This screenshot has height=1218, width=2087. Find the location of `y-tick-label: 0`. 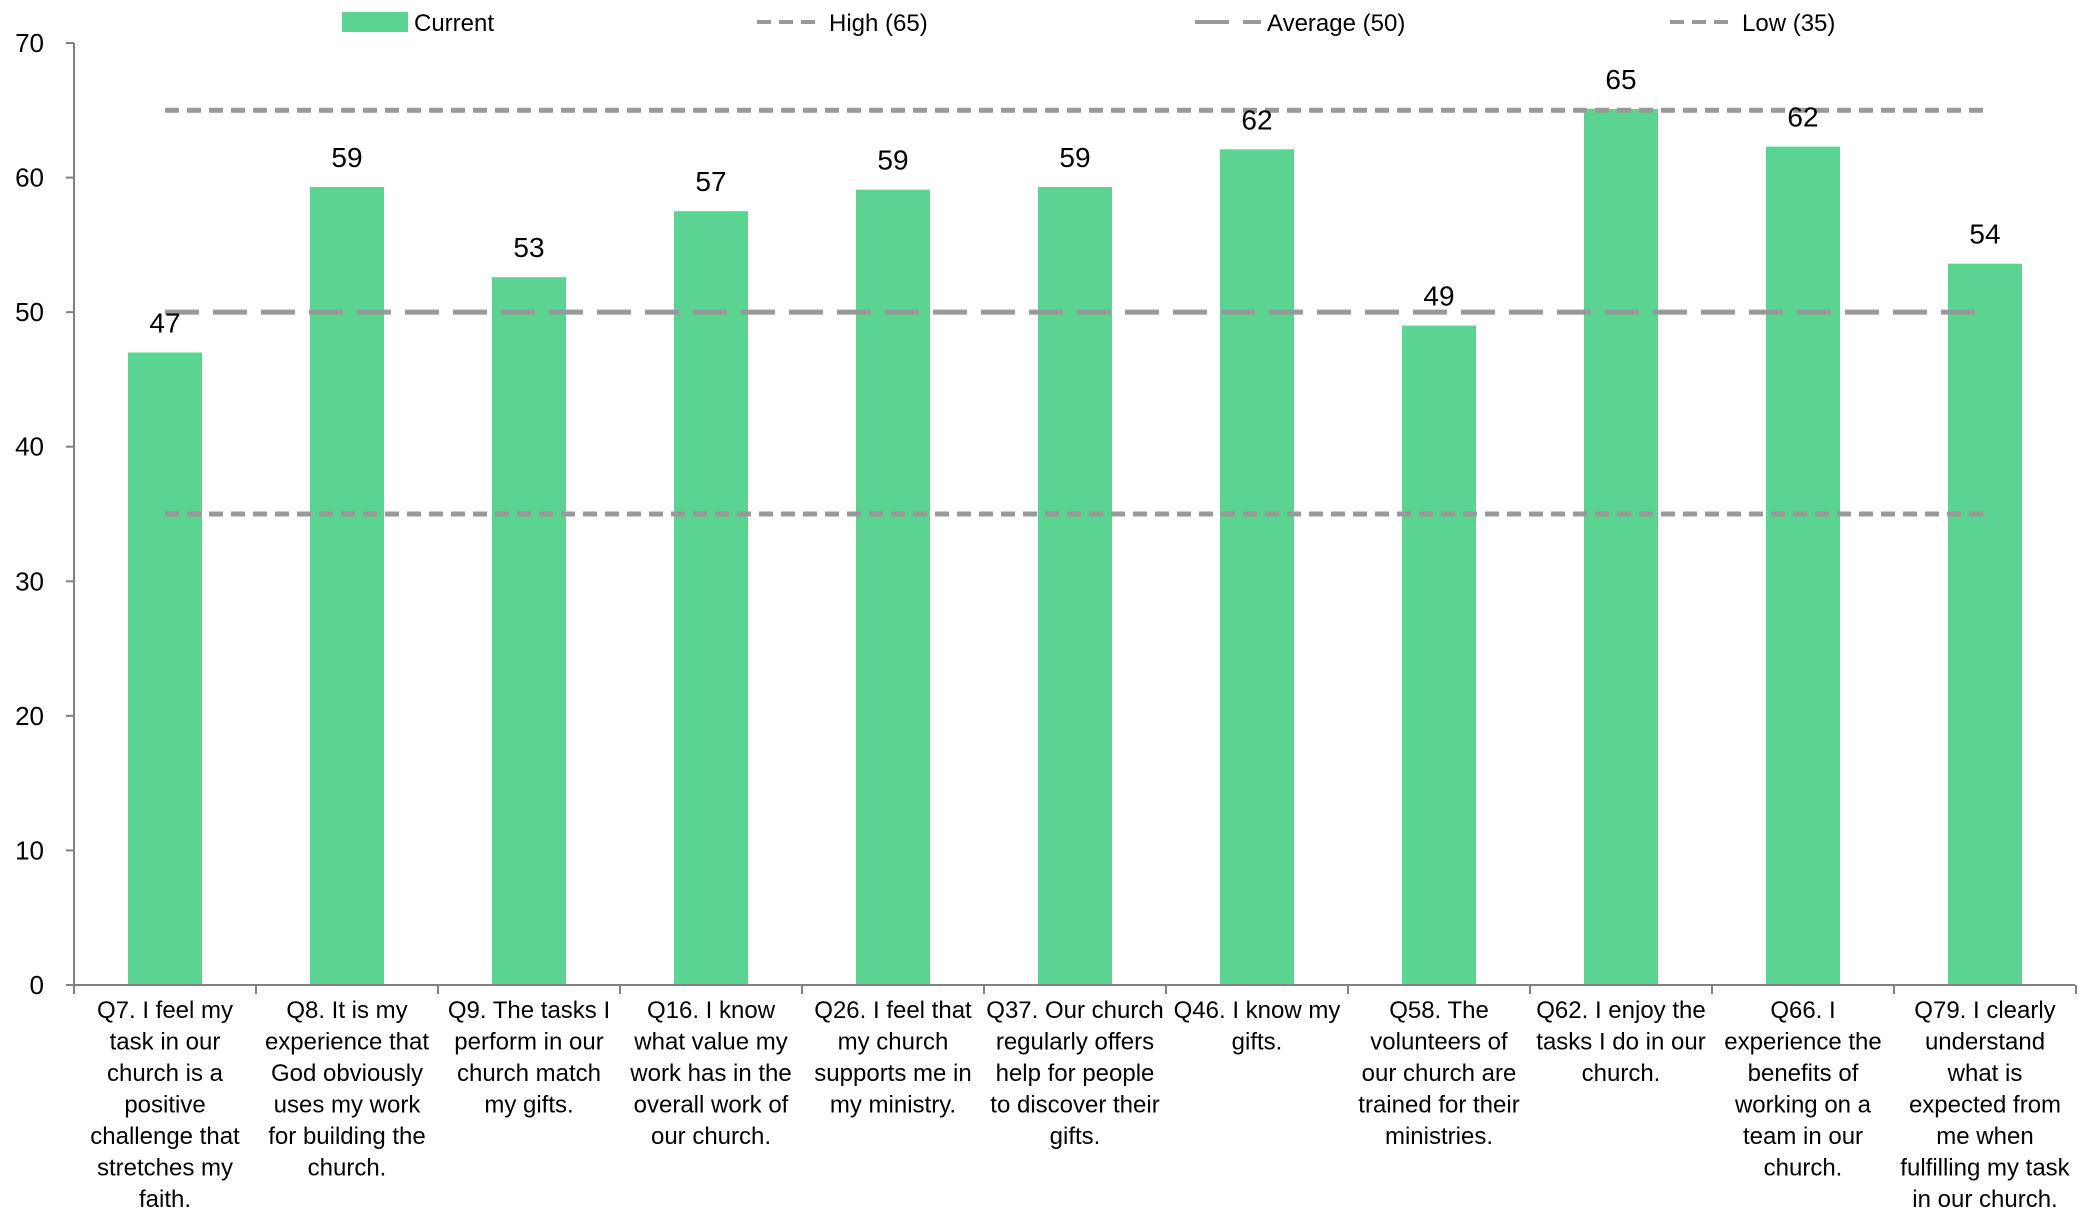

y-tick-label: 0 is located at coordinates (37, 985).